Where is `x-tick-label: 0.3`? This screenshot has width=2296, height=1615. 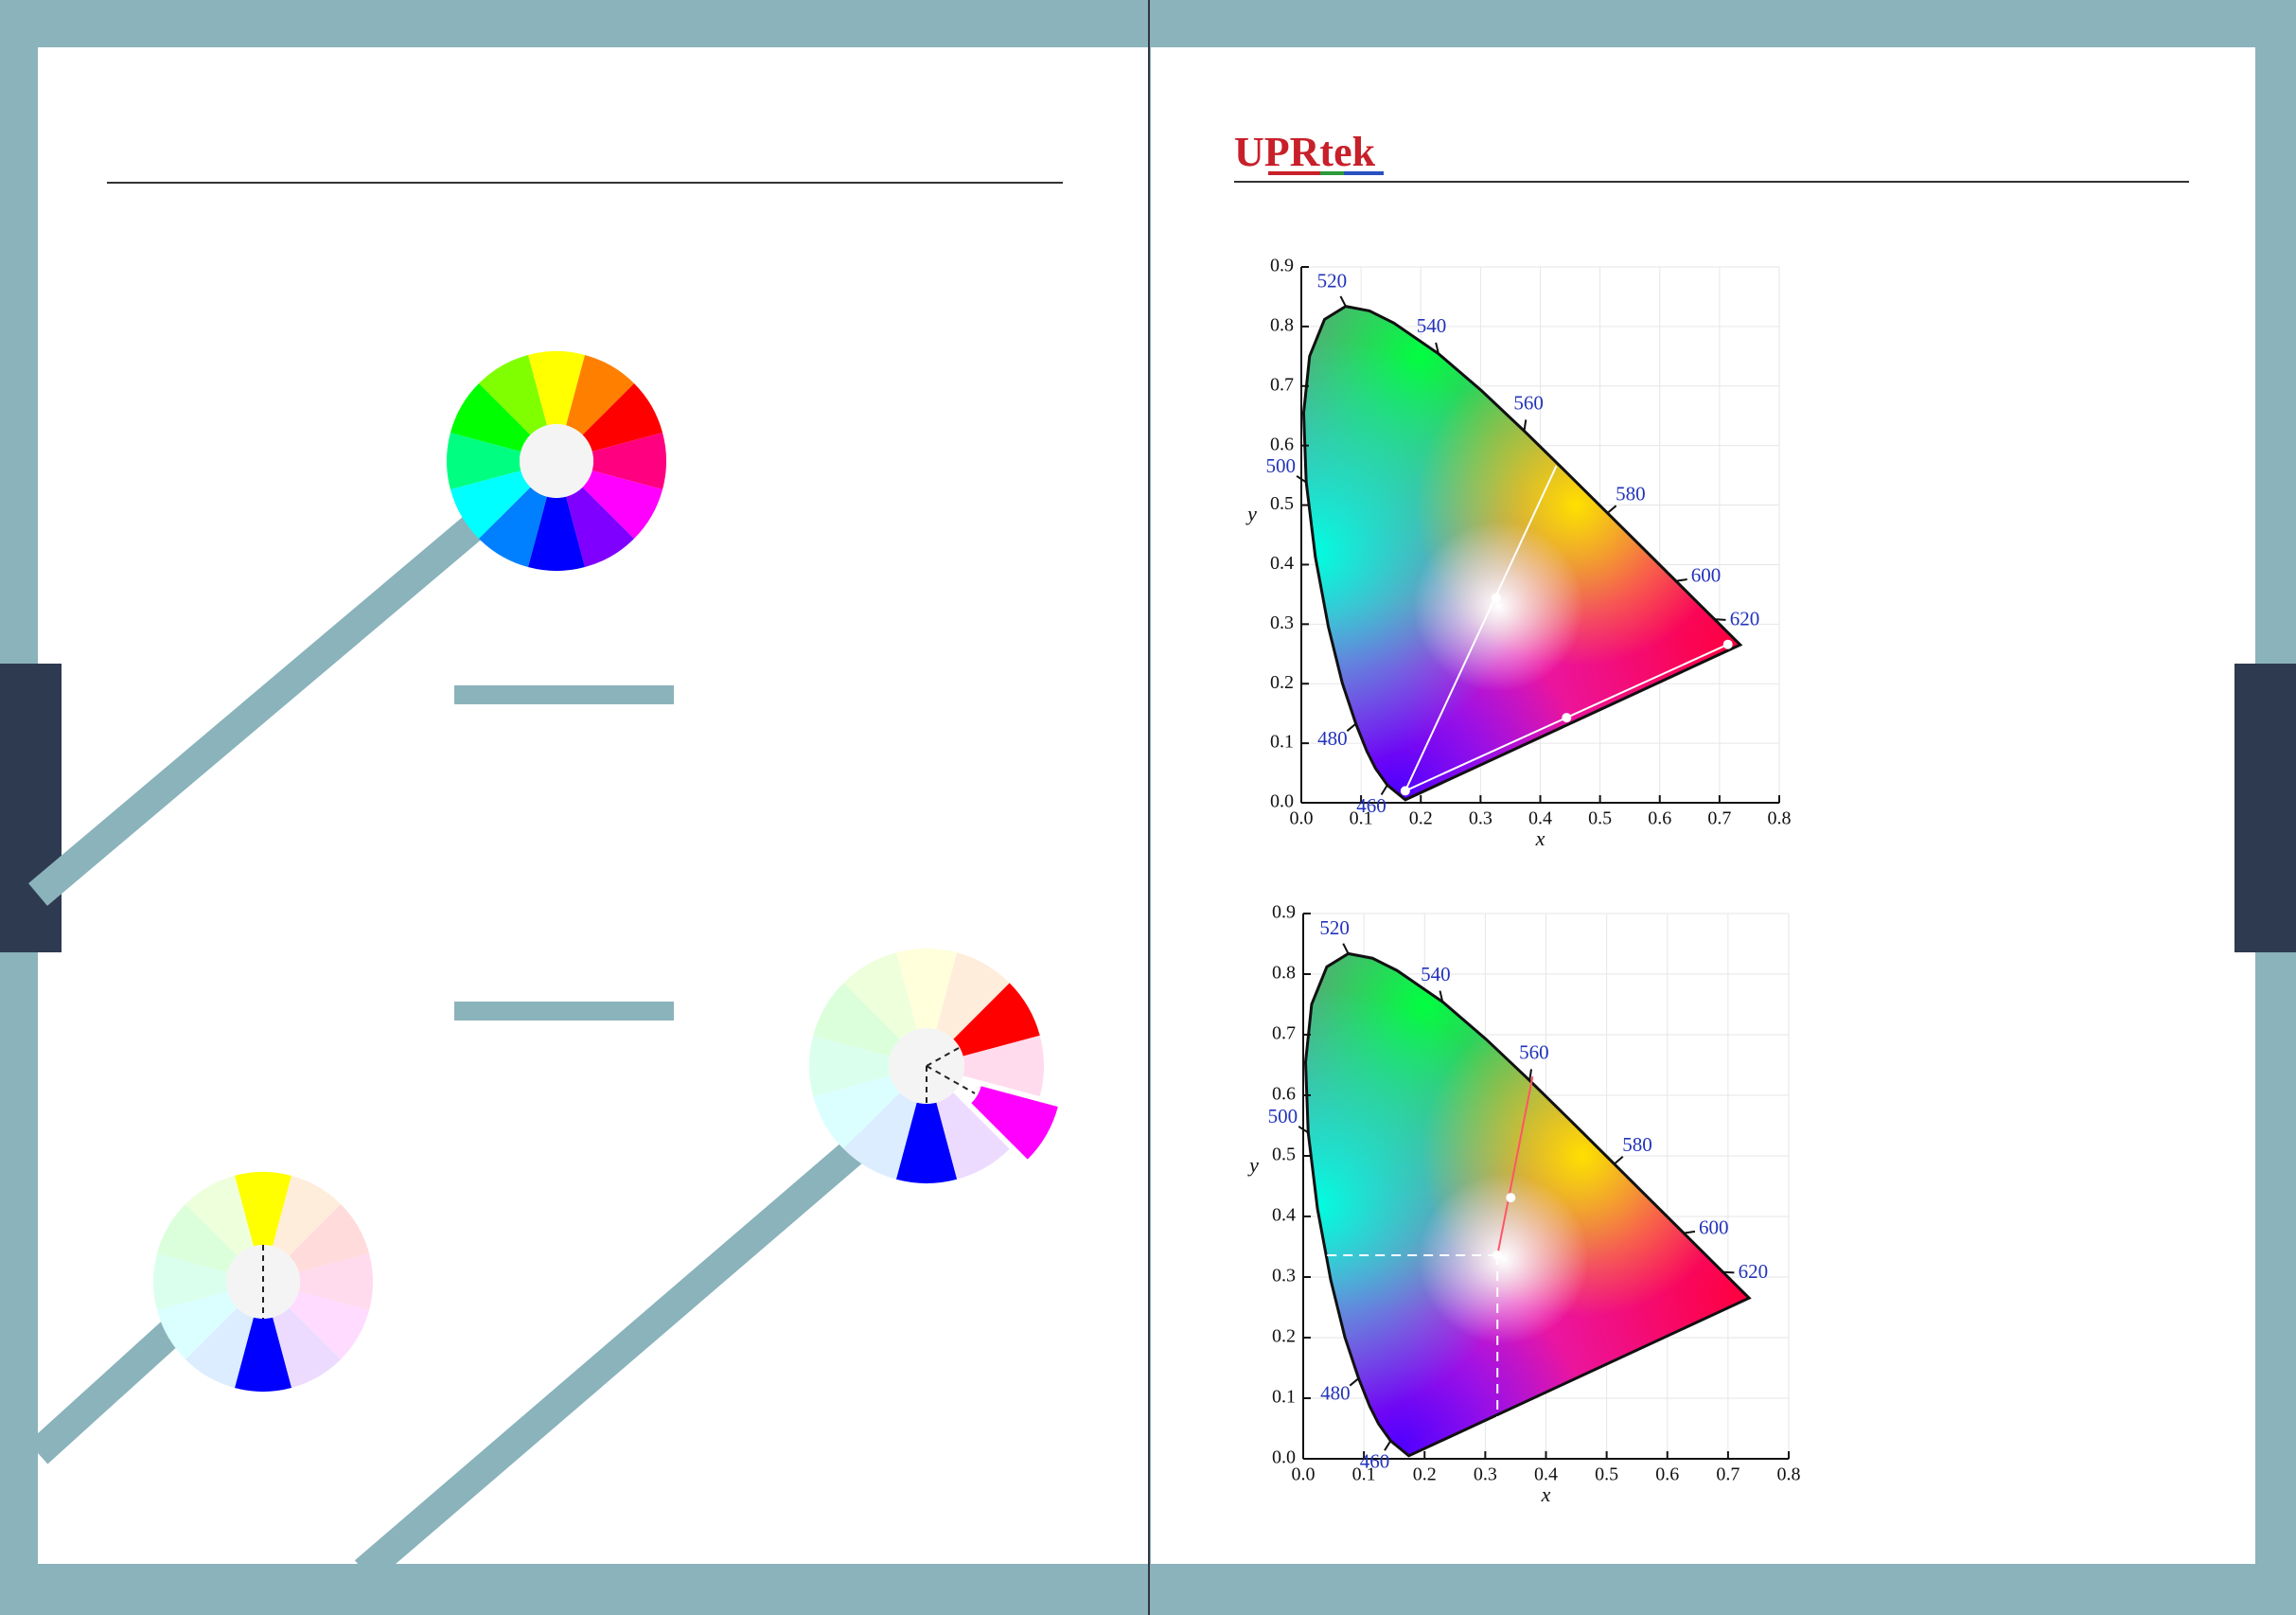 x-tick-label: 0.3 is located at coordinates (1480, 818).